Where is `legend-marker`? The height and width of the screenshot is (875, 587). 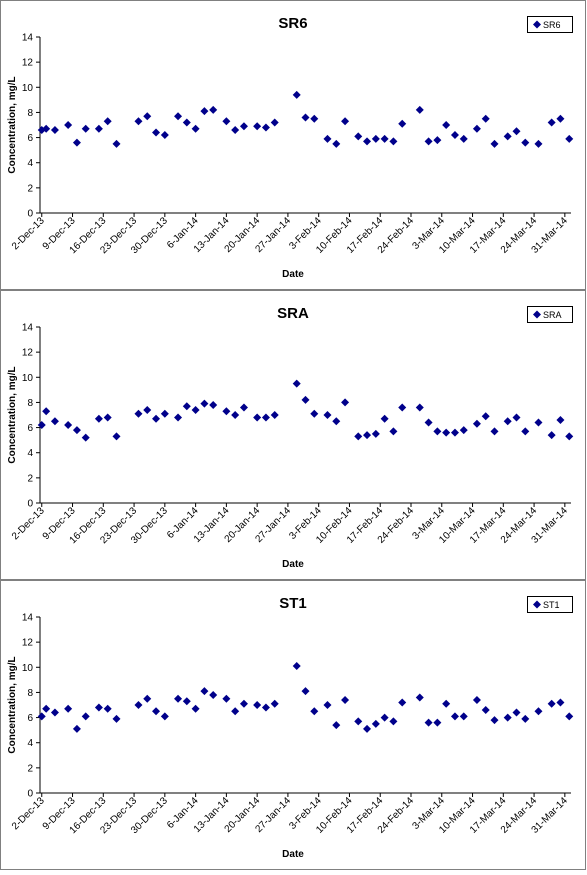
legend-marker is located at coordinates (537, 604).